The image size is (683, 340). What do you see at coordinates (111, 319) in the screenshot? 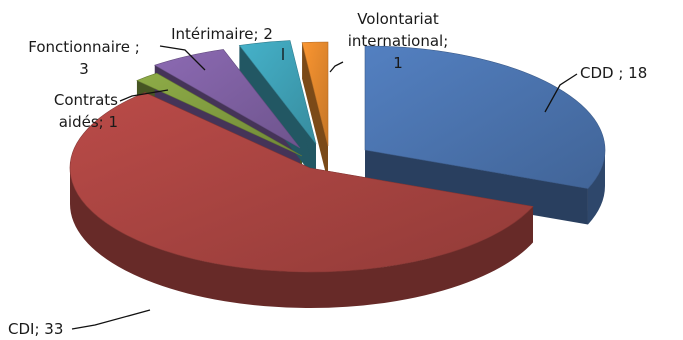
I see `leader-line-cdi` at bounding box center [111, 319].